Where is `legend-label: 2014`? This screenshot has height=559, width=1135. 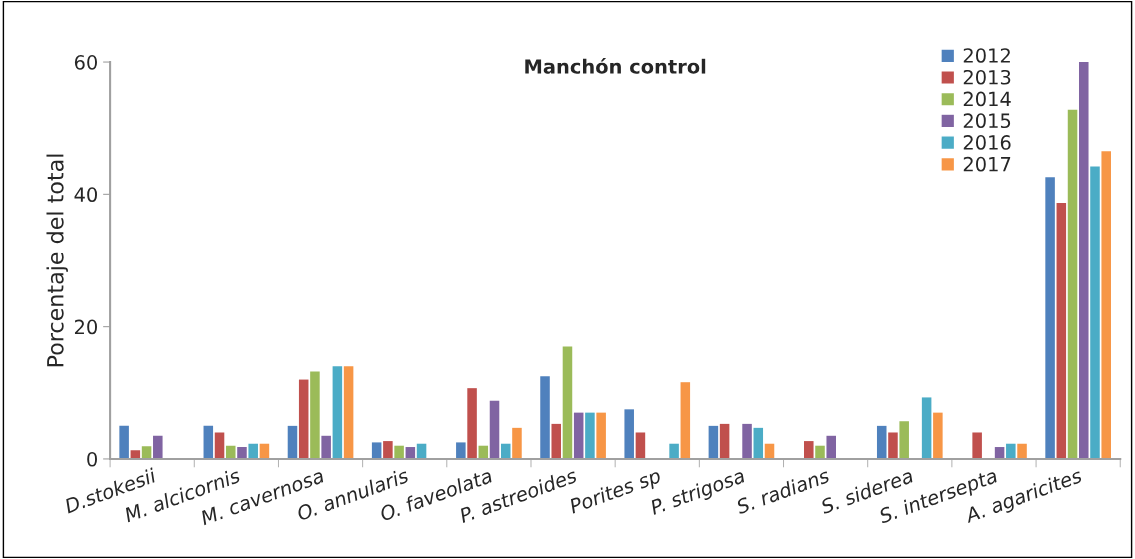 legend-label: 2014 is located at coordinates (987, 99).